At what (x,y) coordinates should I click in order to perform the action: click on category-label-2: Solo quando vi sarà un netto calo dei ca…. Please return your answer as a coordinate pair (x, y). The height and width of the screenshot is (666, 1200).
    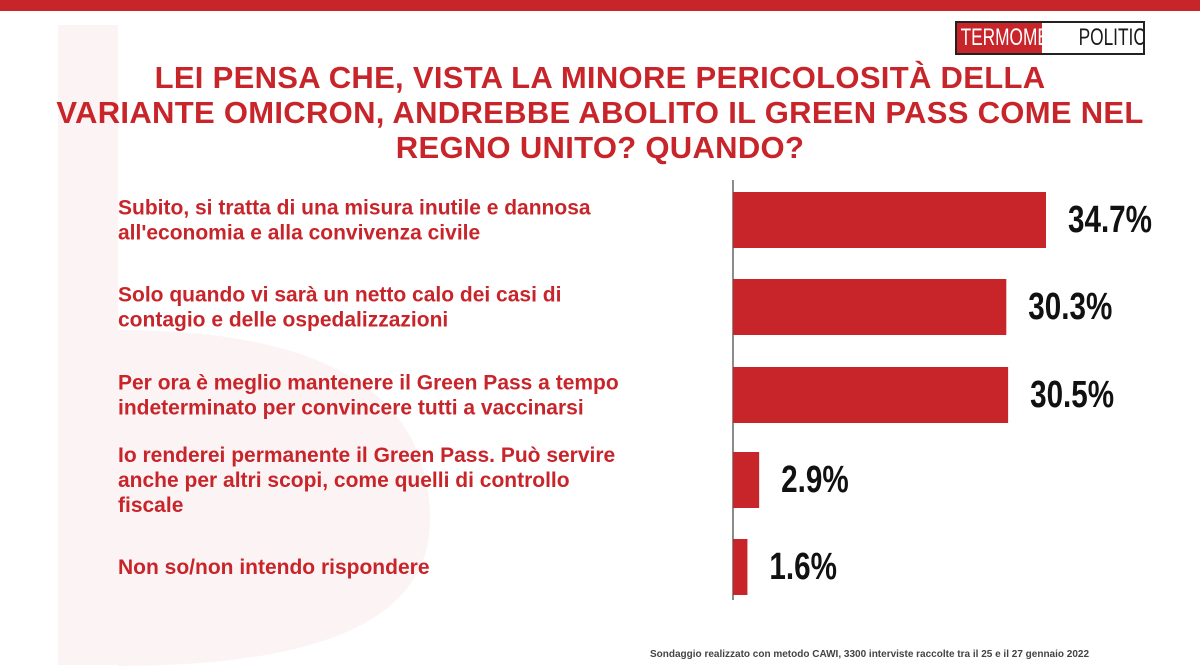
    Looking at the image, I should click on (339, 308).